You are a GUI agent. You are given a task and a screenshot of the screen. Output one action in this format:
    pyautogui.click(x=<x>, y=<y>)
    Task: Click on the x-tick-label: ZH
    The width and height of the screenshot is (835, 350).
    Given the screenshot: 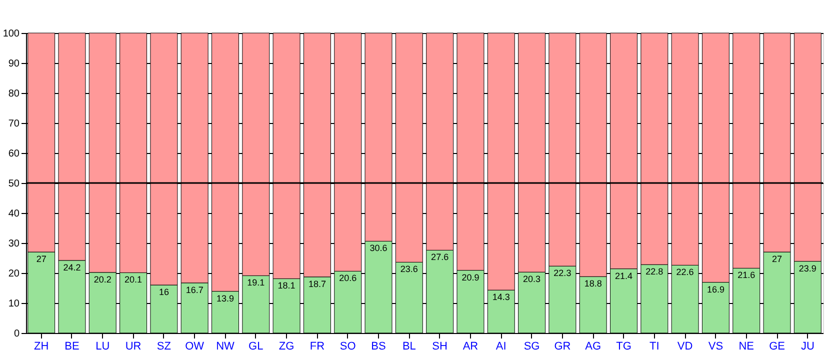 What is the action you would take?
    pyautogui.click(x=41, y=345)
    